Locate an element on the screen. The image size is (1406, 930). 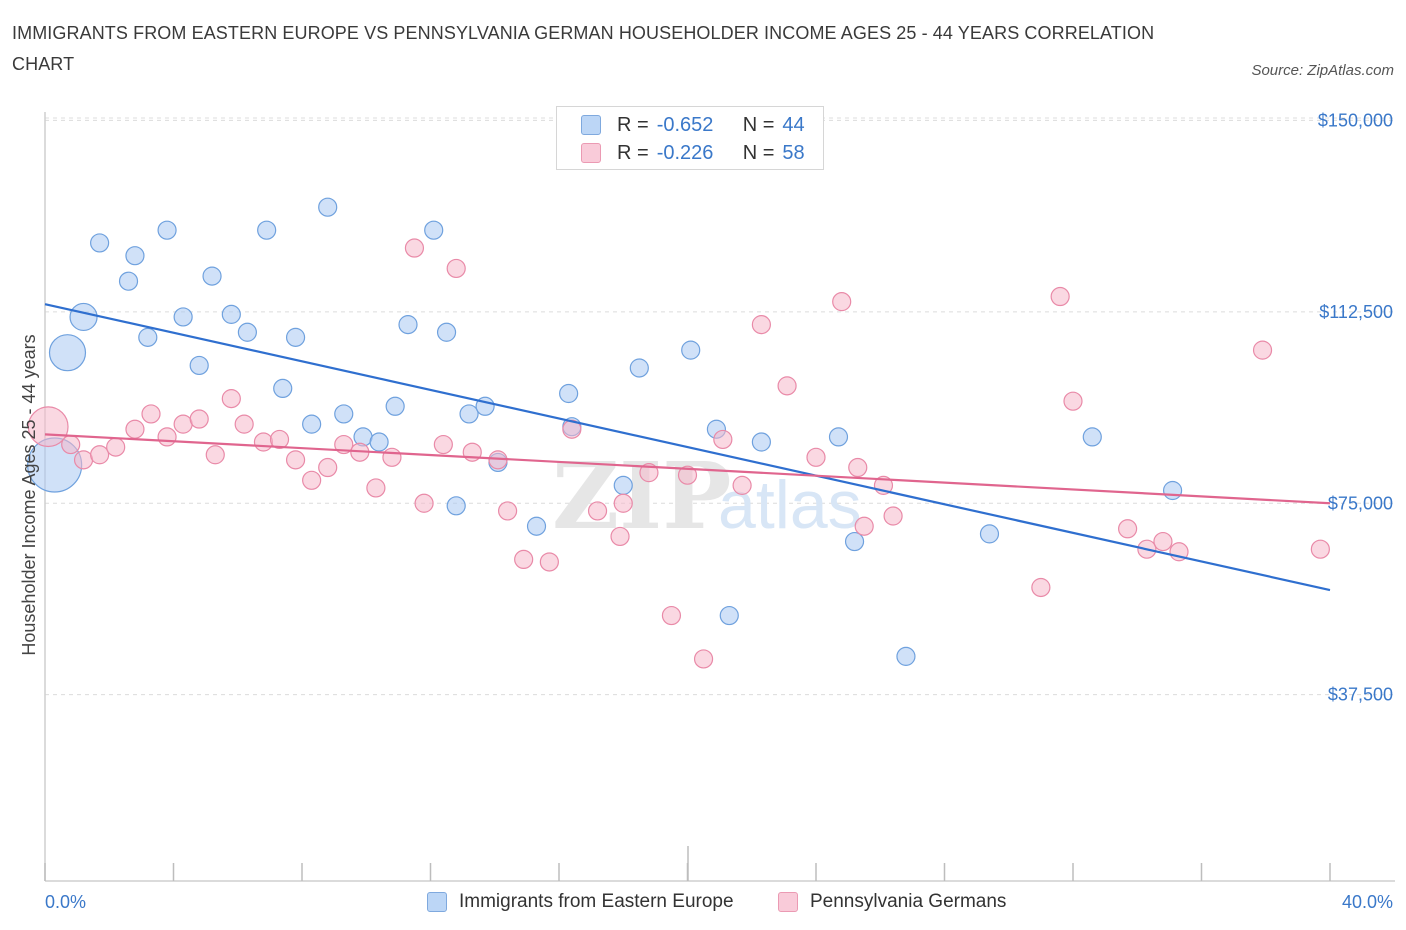
y-tick-label: $75,000 is located at coordinates (1360, 503).